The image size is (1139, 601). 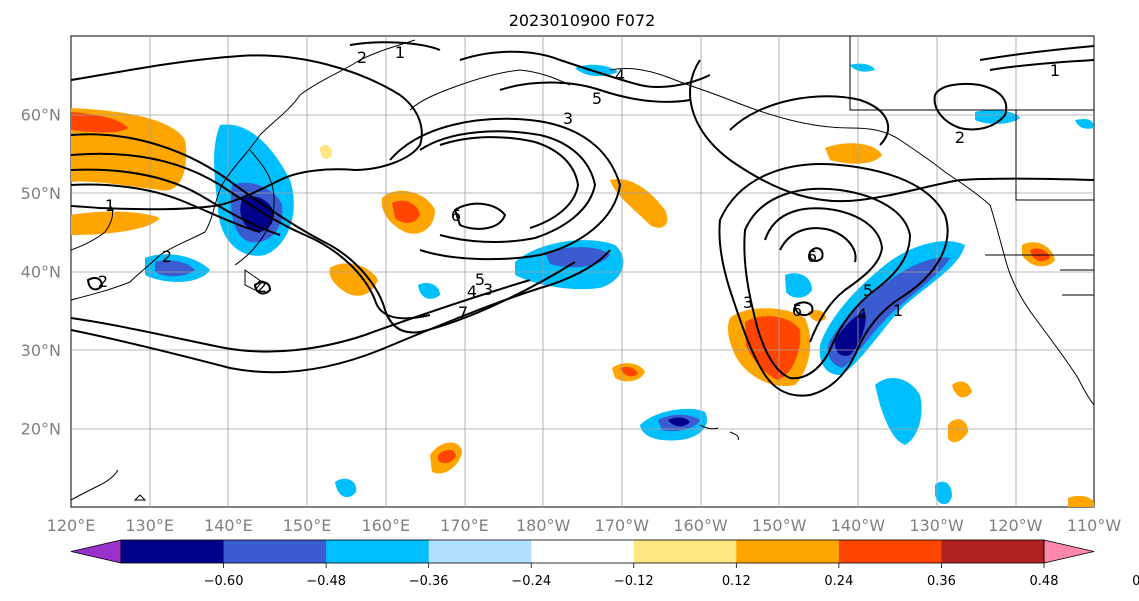 I want to click on longitude-tick-label: 140°E, so click(x=228, y=525).